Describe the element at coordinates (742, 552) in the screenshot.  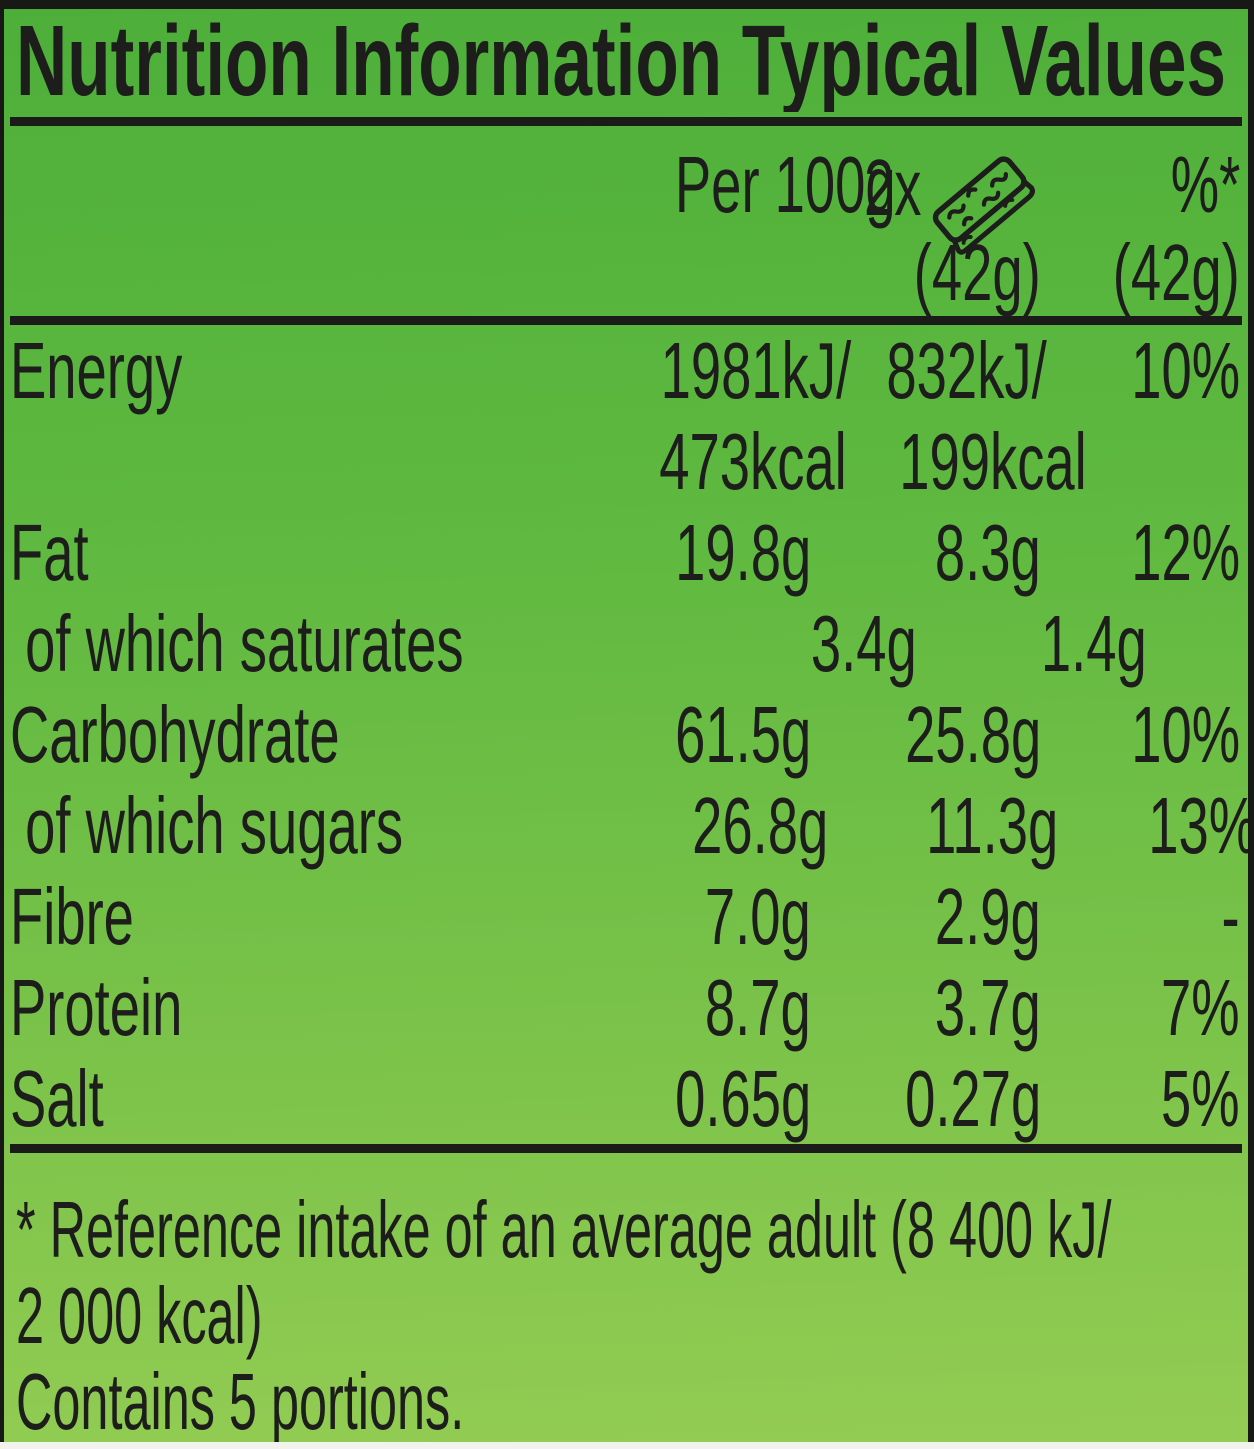
I see `per-100g-value: 19.8g` at that location.